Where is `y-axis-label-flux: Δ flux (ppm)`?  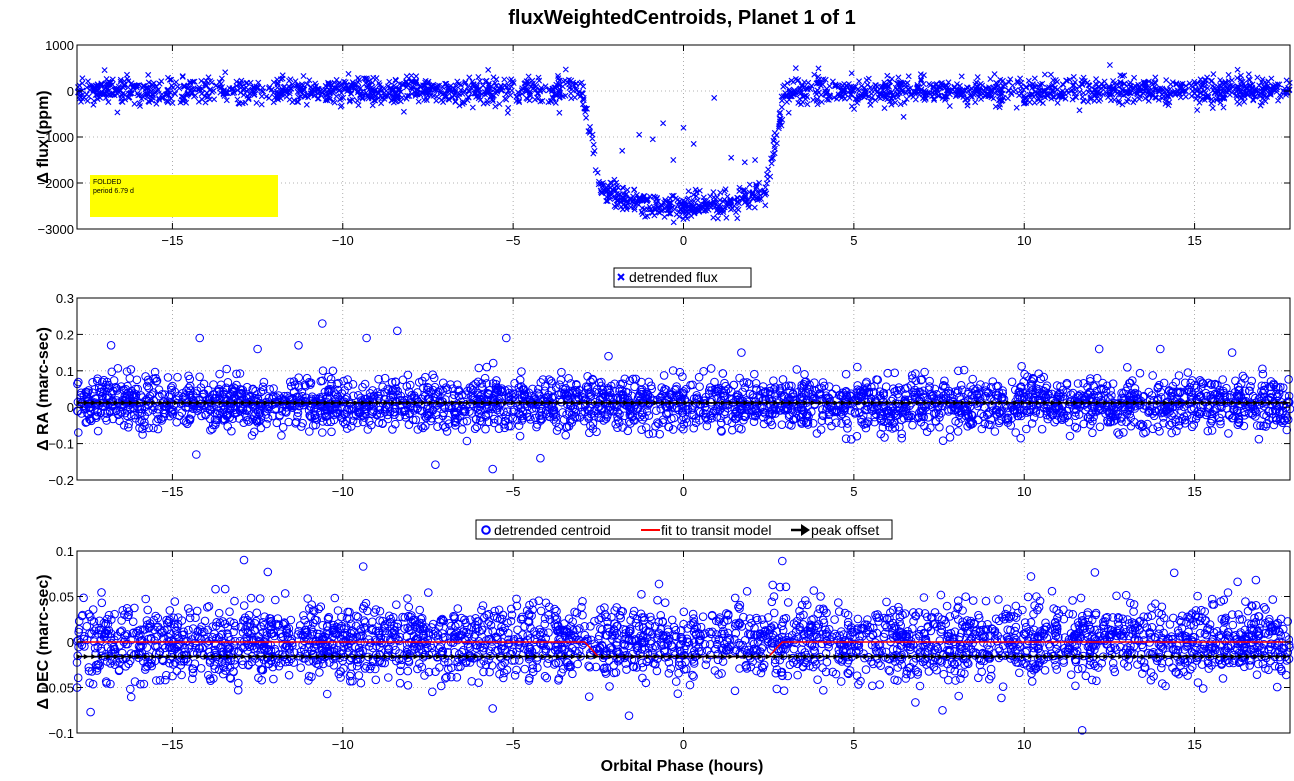 y-axis-label-flux: Δ flux (ppm) is located at coordinates (43, 136).